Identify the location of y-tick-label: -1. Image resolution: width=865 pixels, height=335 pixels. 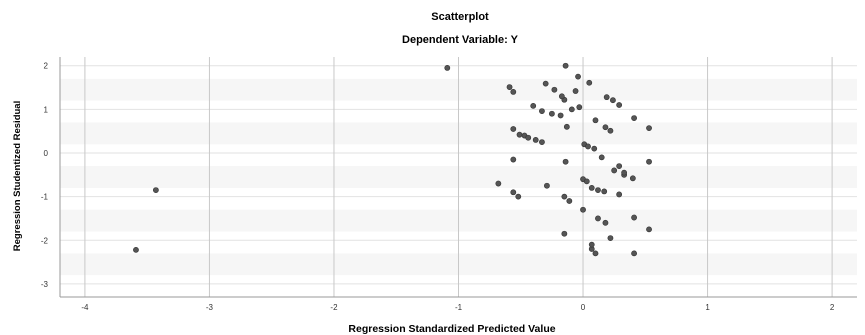
(45, 197).